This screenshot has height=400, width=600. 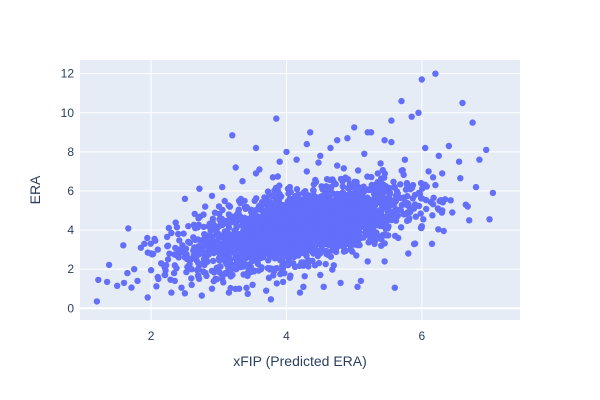 I want to click on y-tick-label: 10, so click(x=68, y=113).